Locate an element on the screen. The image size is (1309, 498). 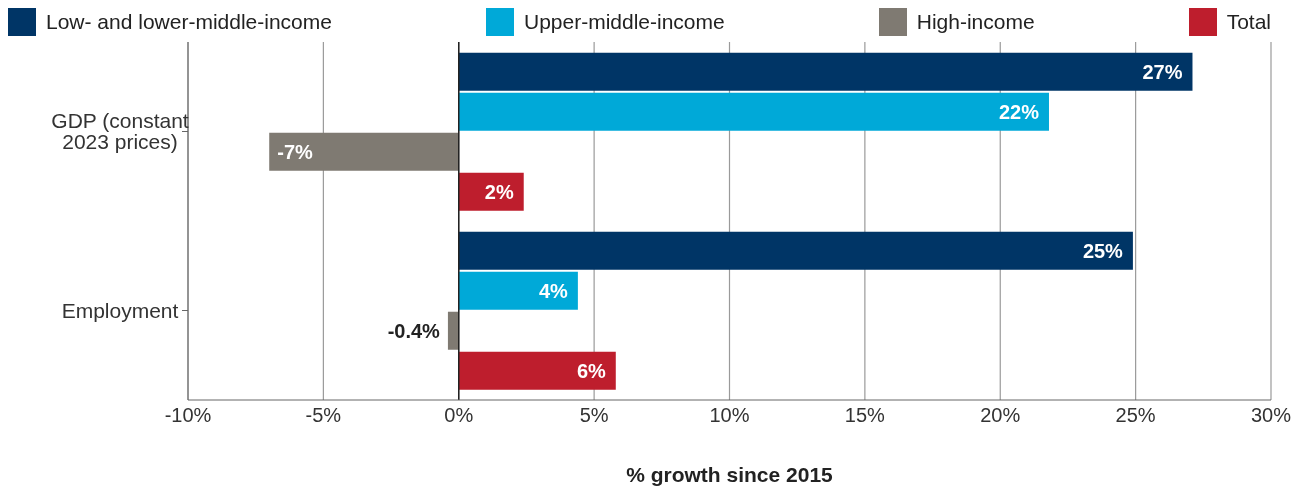
x-tick-label: -10% is located at coordinates (188, 415).